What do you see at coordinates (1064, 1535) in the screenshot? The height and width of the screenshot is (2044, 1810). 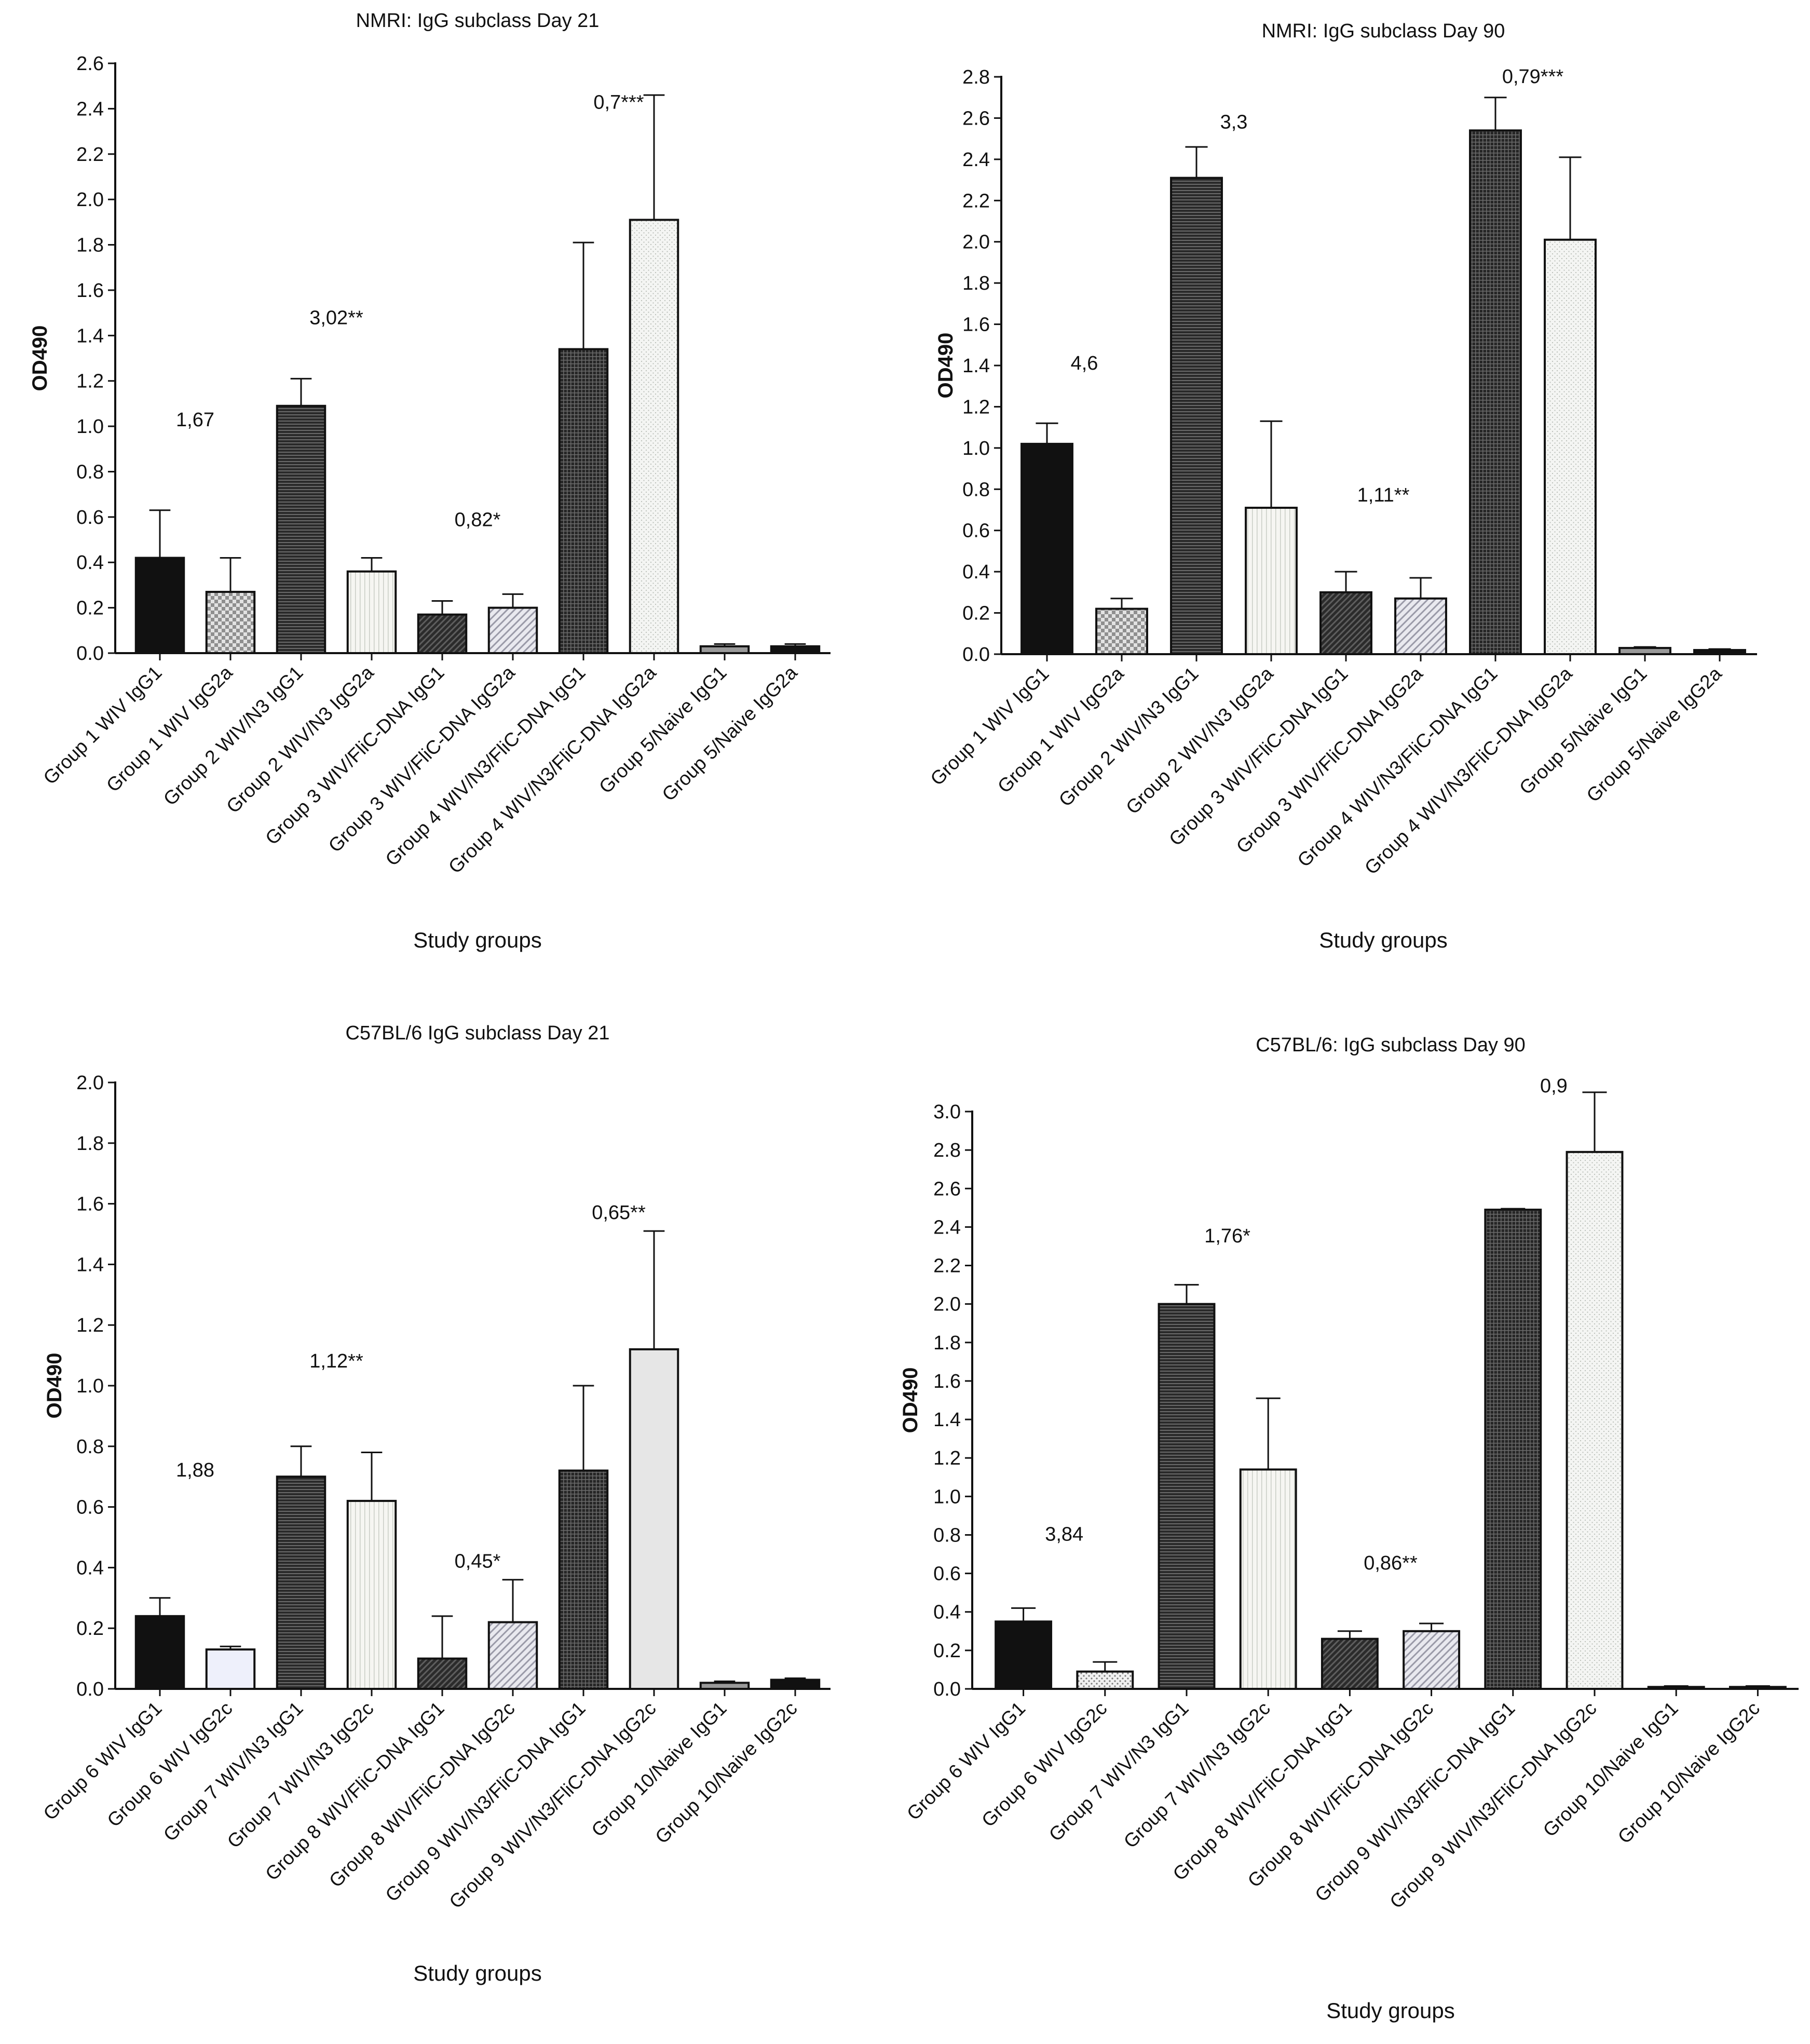 I see `ratio-annotation: 3,84` at bounding box center [1064, 1535].